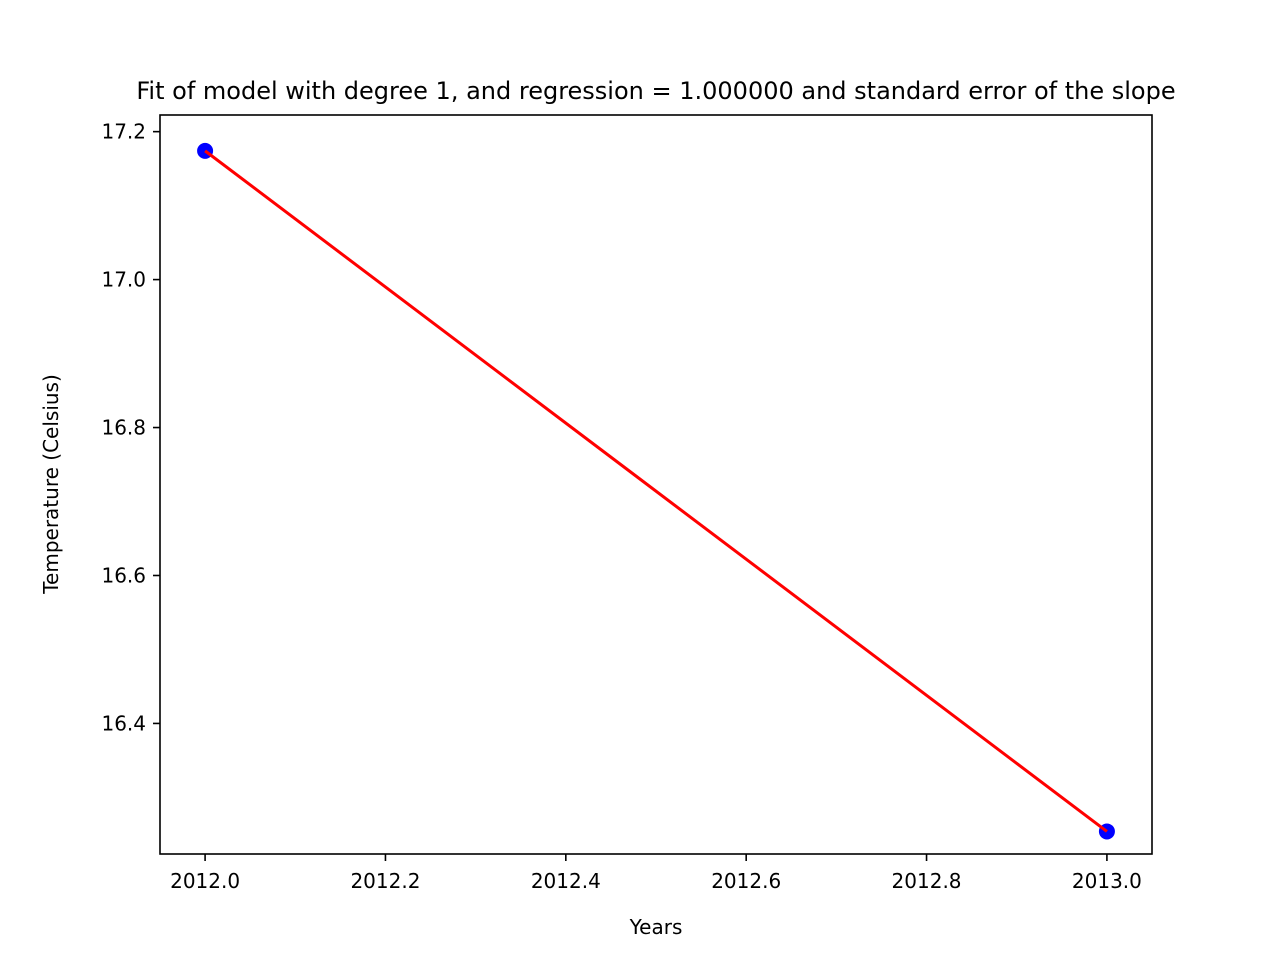  What do you see at coordinates (746, 881) in the screenshot?
I see `x-tick-label: 2012.6` at bounding box center [746, 881].